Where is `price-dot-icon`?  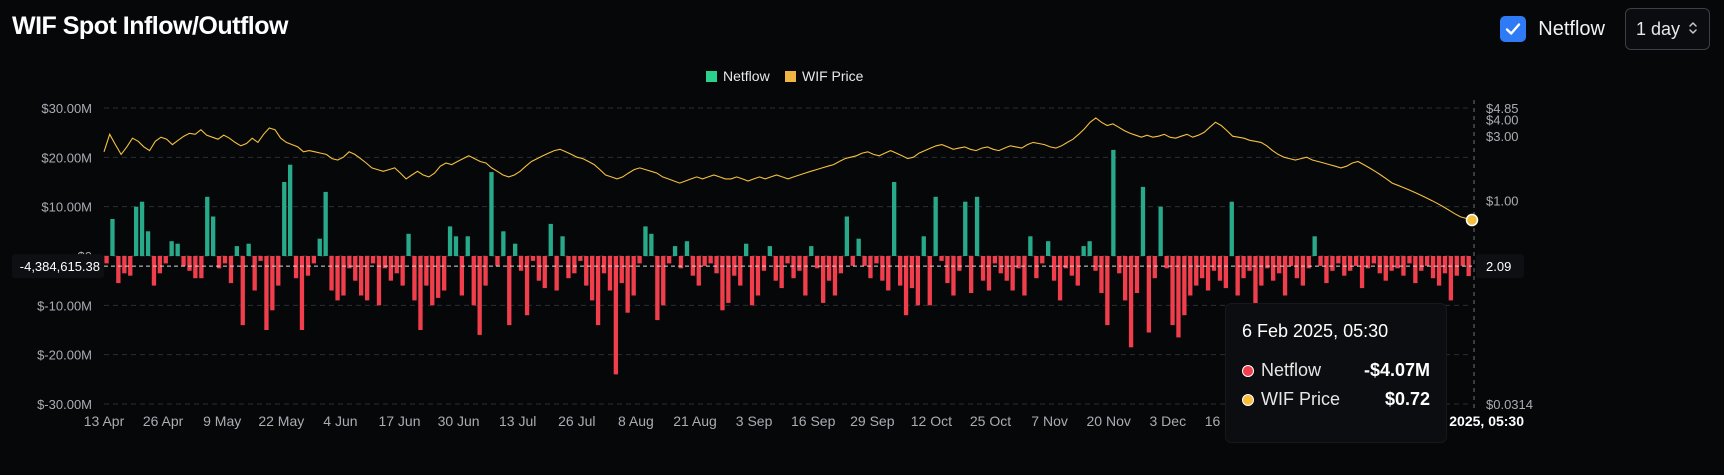 price-dot-icon is located at coordinates (1248, 399).